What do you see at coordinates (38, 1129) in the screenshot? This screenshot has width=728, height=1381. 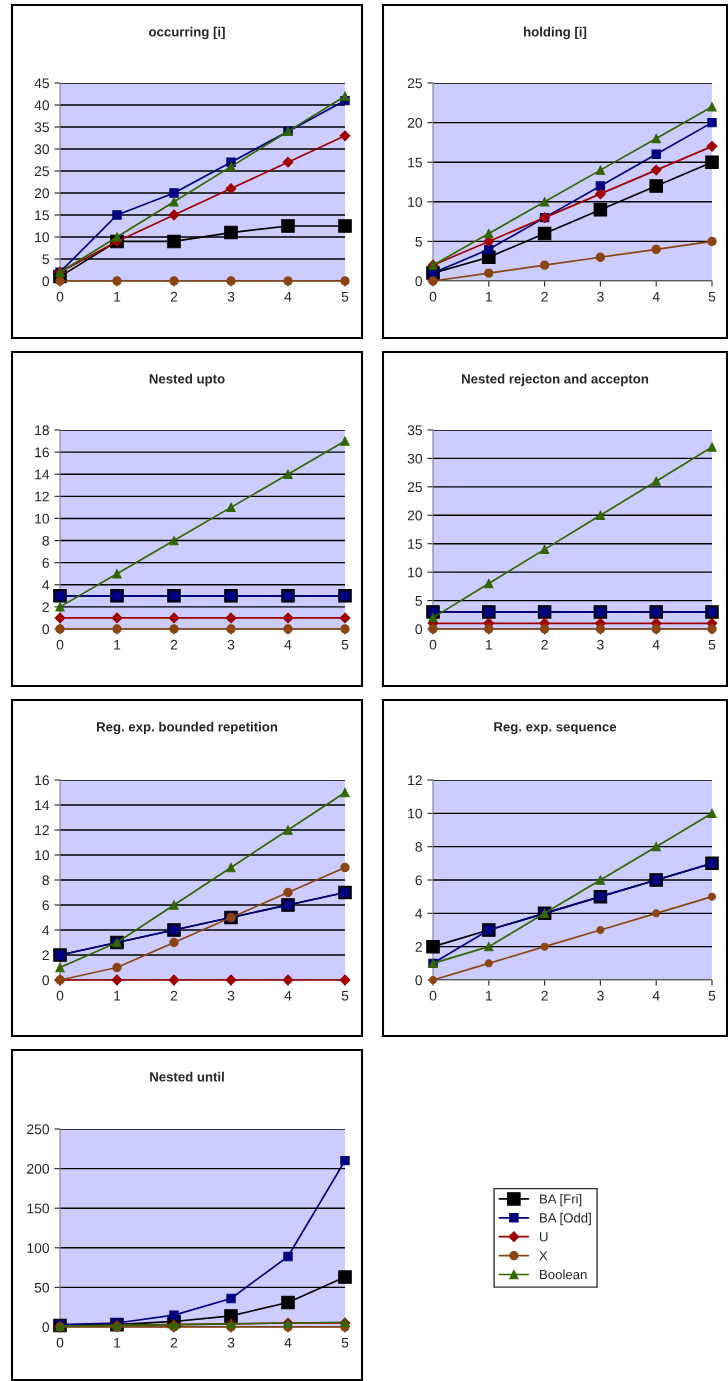 I see `y-tick-label: 250` at bounding box center [38, 1129].